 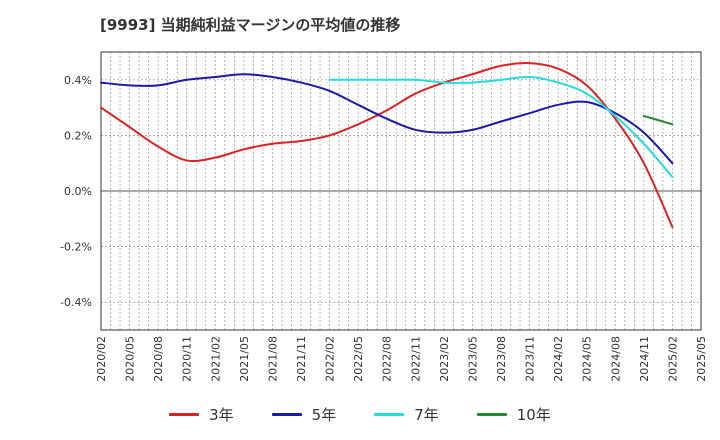 What do you see at coordinates (324, 415) in the screenshot?
I see `legend-label: 5年` at bounding box center [324, 415].